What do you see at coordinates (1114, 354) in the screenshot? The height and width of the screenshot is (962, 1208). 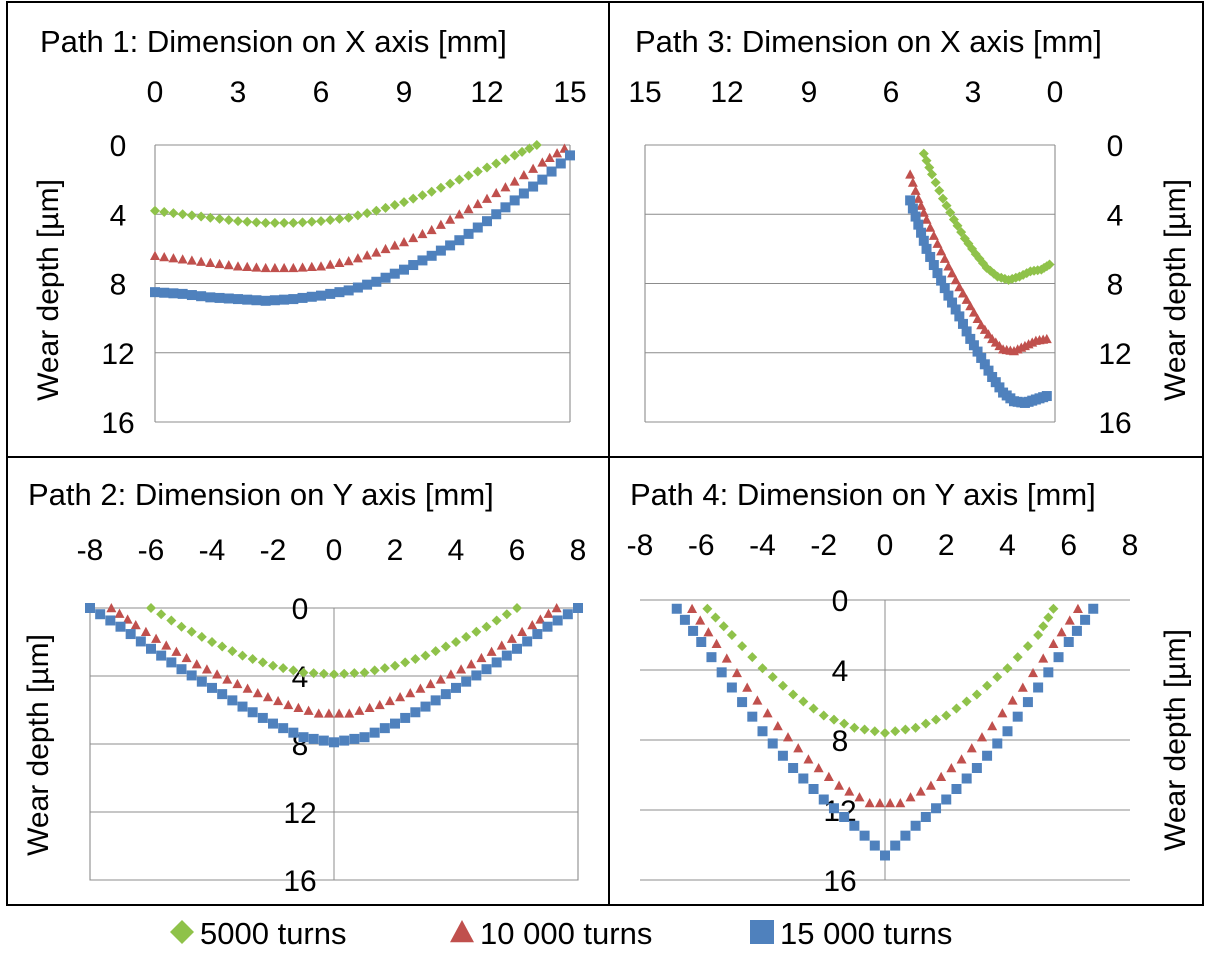 I see `y-tick-label: 12` at bounding box center [1114, 354].